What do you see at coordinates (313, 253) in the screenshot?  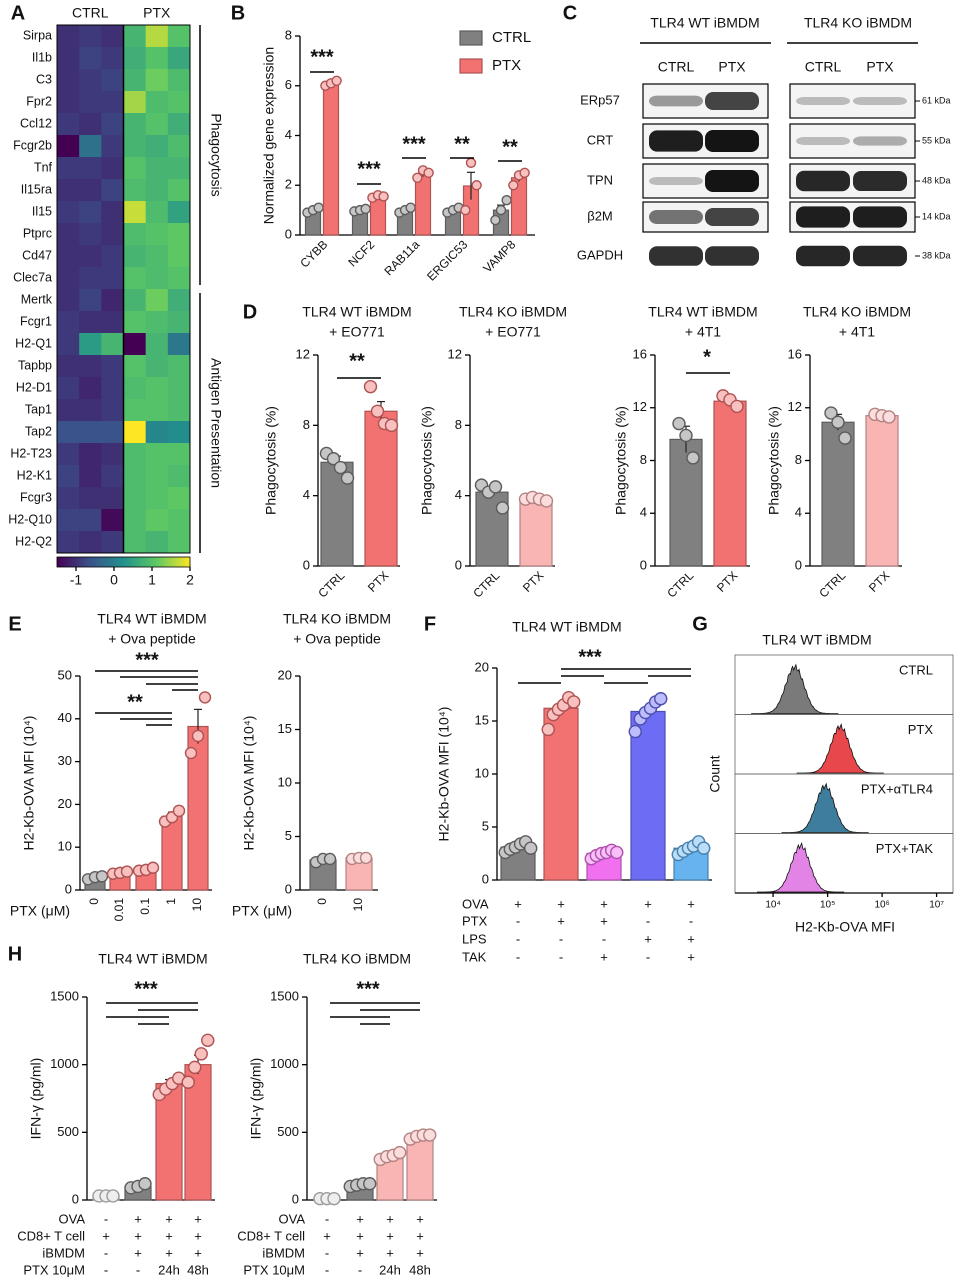 I see `x-tick-label: CYBB` at bounding box center [313, 253].